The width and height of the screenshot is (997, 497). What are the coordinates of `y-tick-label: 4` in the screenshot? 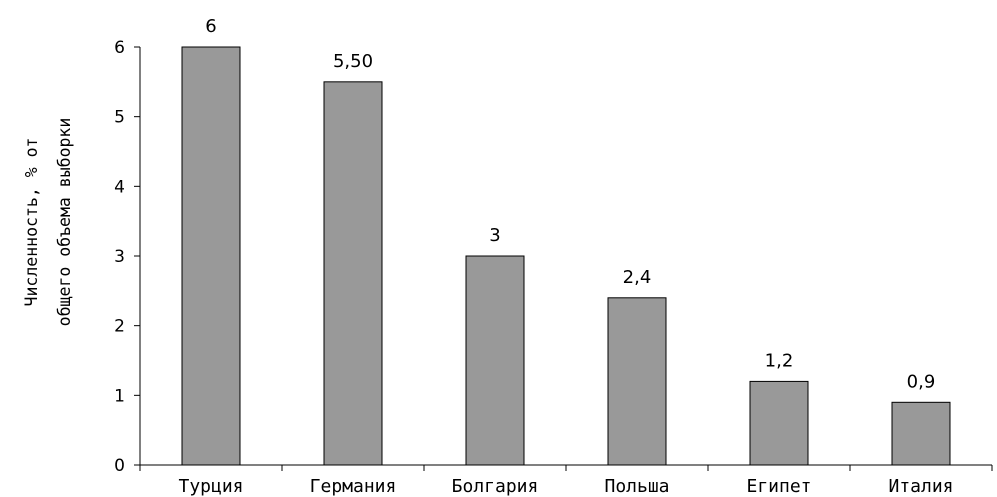 It's located at (119, 187).